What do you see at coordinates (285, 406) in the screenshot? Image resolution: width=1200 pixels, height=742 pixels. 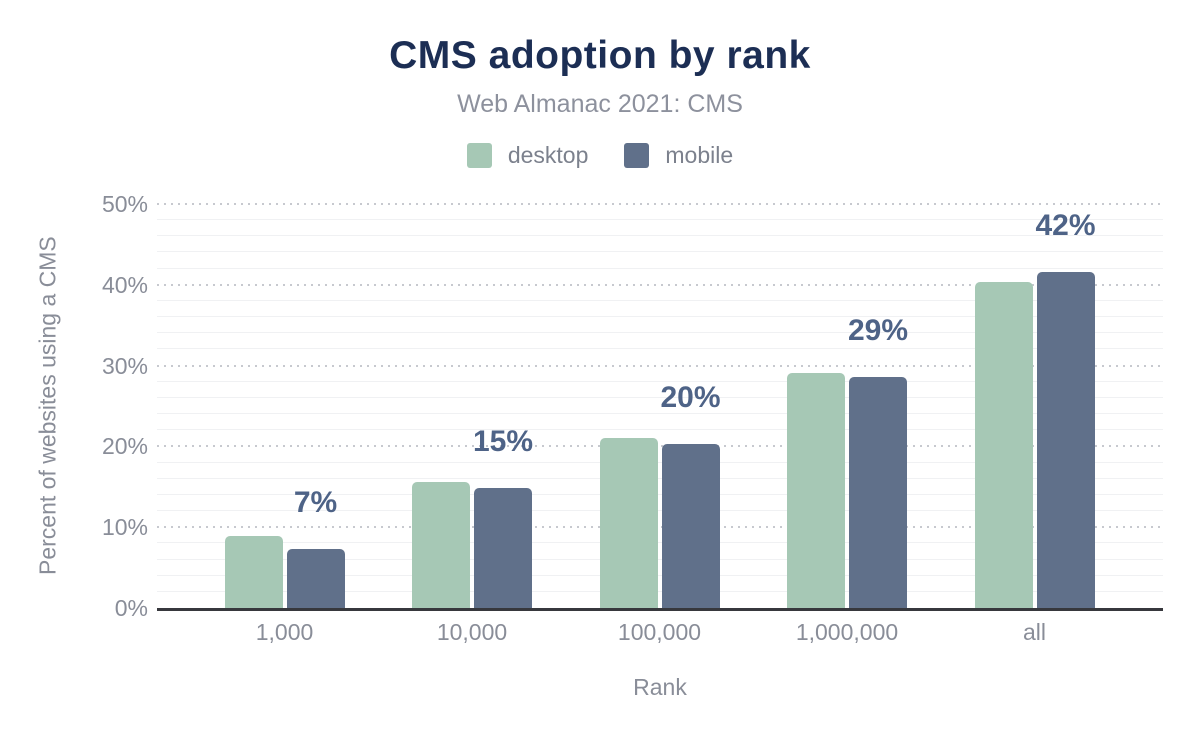 I see `bar-group-1,000: 7%` at bounding box center [285, 406].